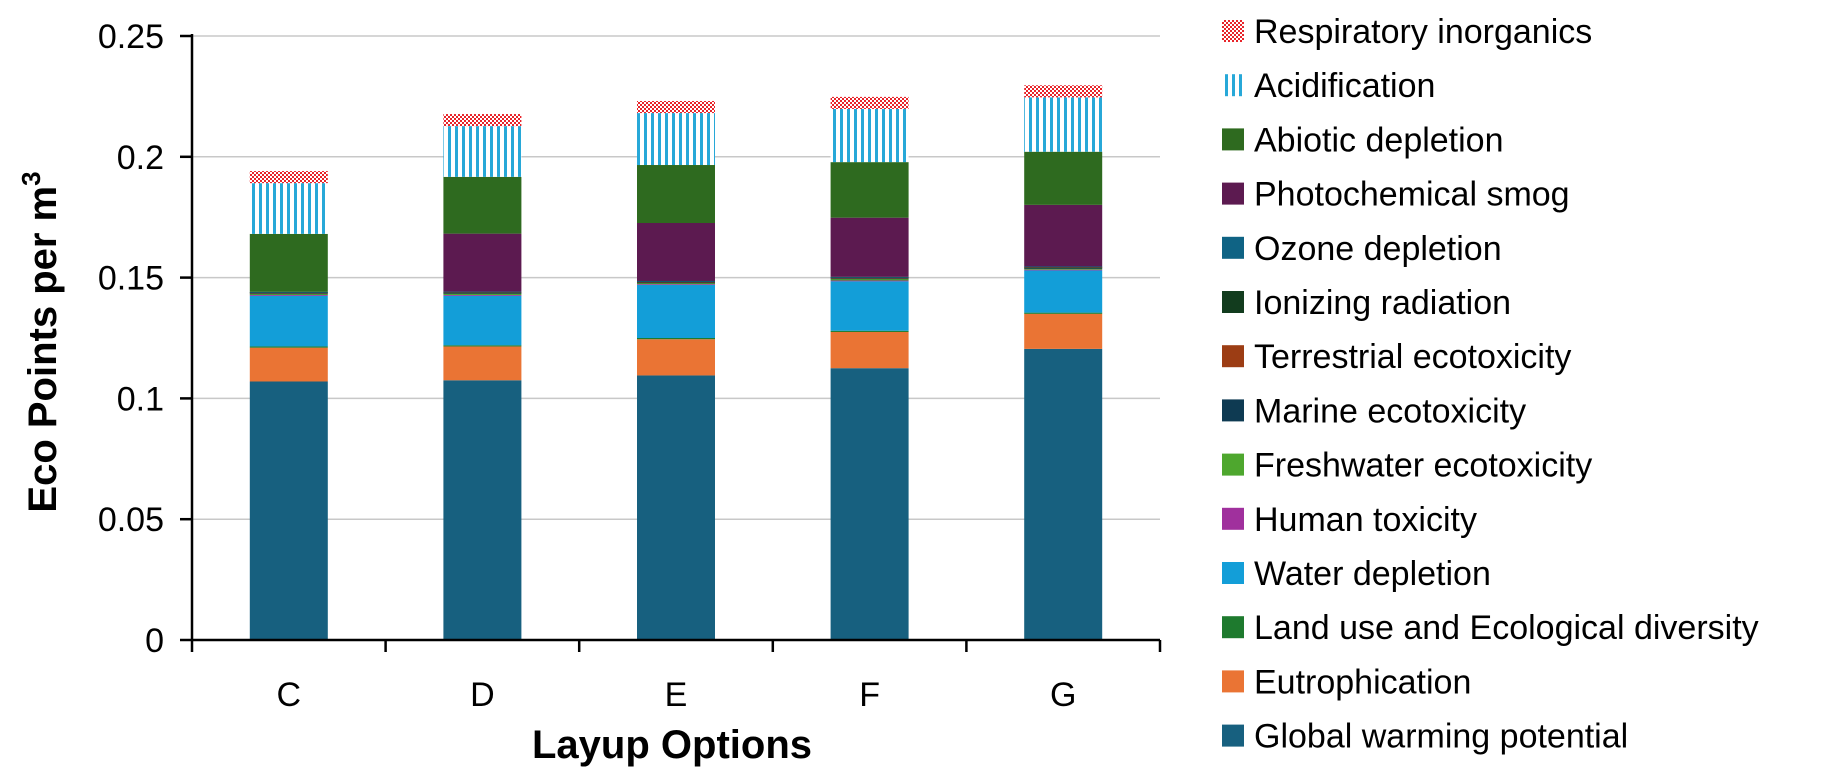 The width and height of the screenshot is (1827, 773). I want to click on legend-item: Global warming potential, so click(1425, 737).